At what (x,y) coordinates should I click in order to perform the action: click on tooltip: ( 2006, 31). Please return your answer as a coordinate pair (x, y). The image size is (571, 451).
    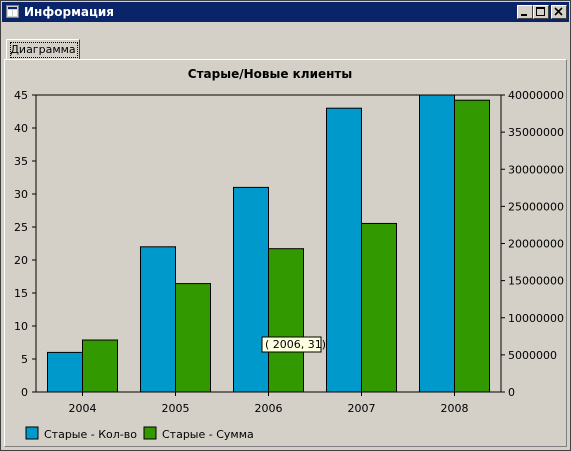
    Looking at the image, I should click on (293, 344).